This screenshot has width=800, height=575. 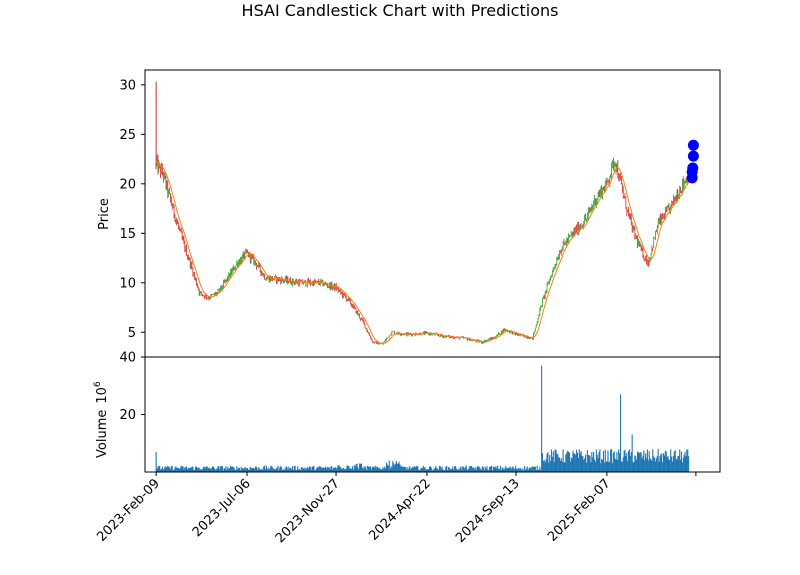 What do you see at coordinates (98, 384) in the screenshot?
I see `volume-y-label-exponent-power: 6` at bounding box center [98, 384].